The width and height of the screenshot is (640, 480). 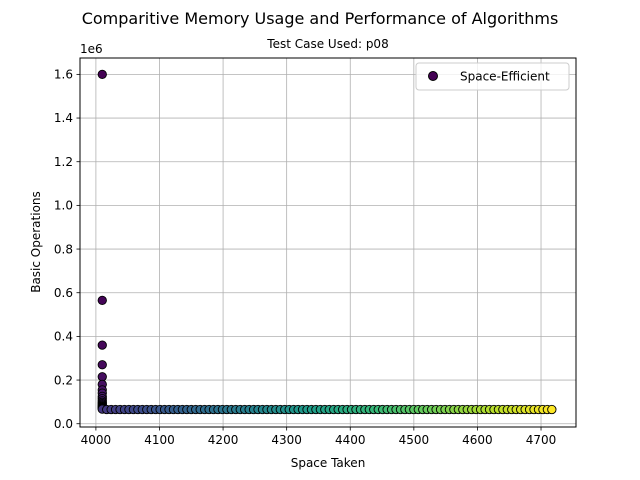 I want to click on x-tick-label: 4200, so click(x=223, y=440).